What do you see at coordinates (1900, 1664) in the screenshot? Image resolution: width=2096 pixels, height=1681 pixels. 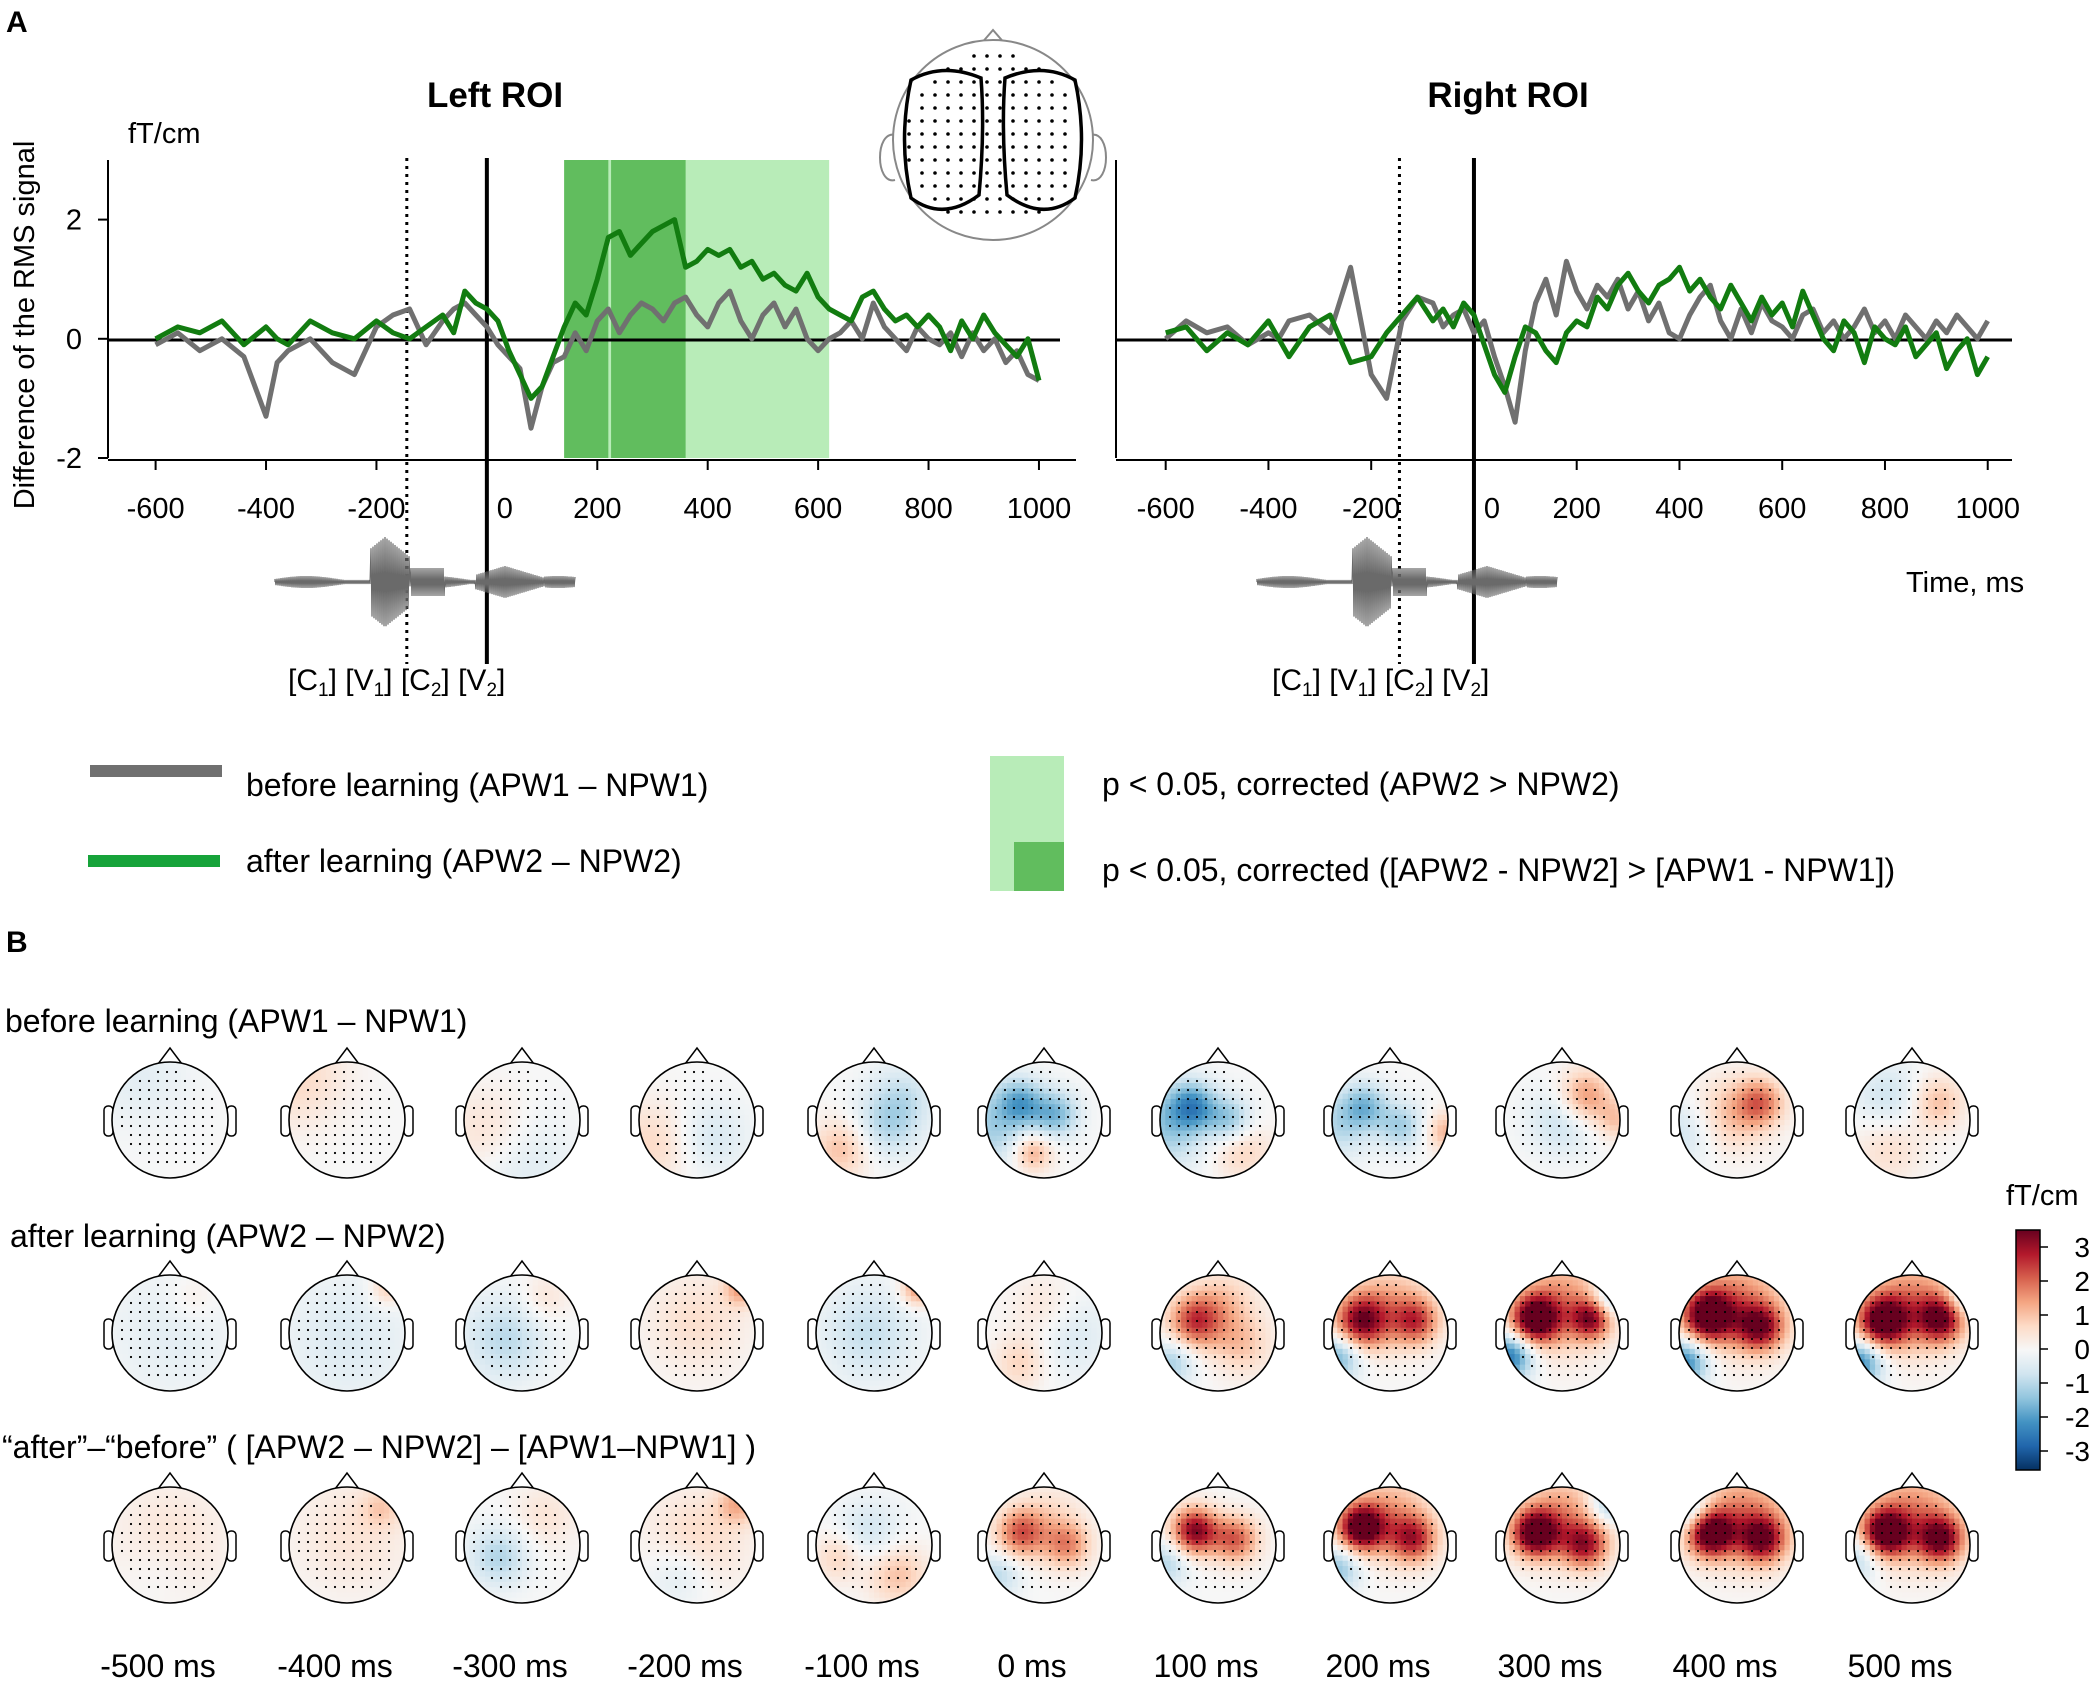 I see `time-label: 500 ms` at bounding box center [1900, 1664].